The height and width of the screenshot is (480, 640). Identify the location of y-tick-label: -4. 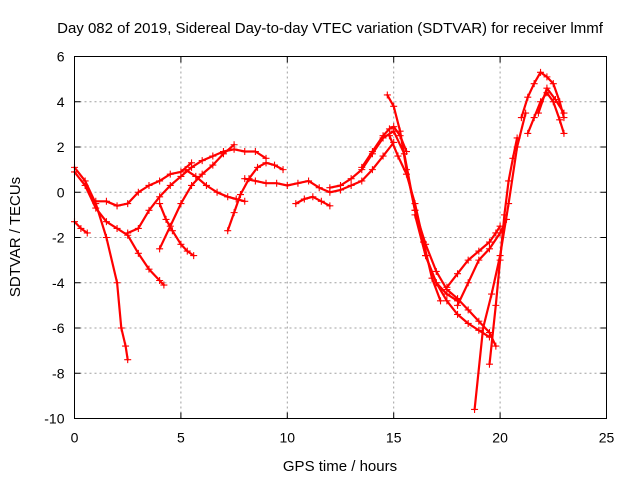
(58, 283).